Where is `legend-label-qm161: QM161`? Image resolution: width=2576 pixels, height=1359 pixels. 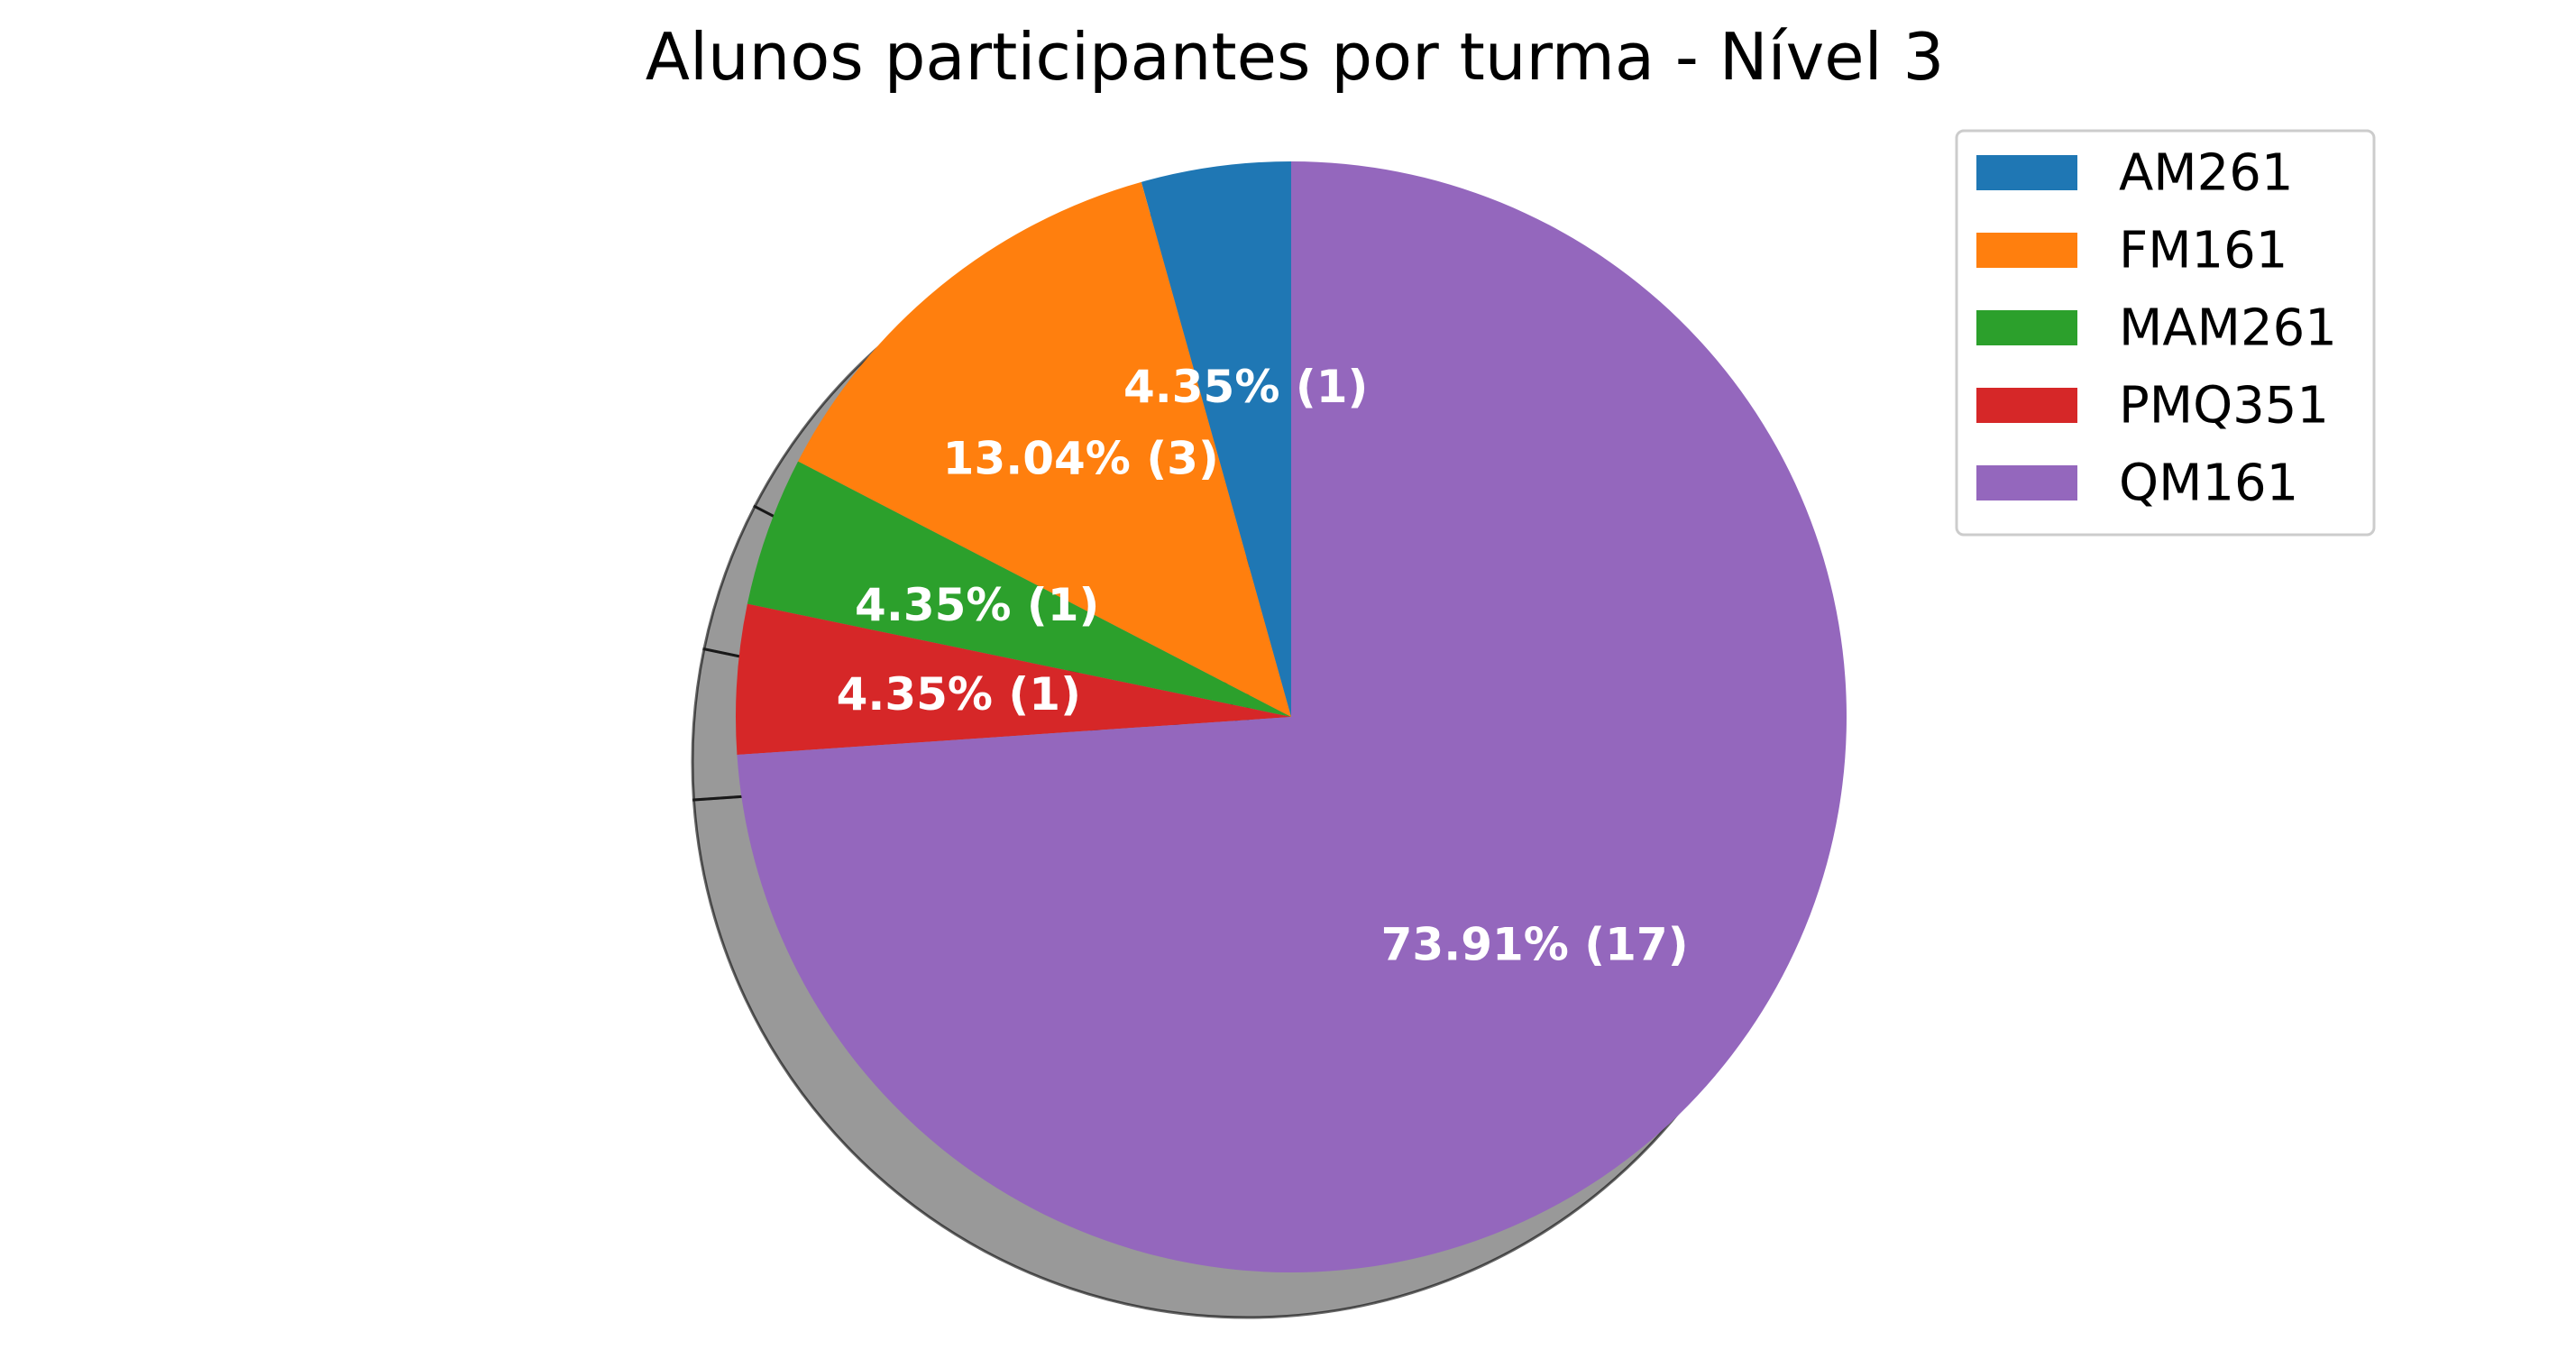
legend-label-qm161: QM161 is located at coordinates (2208, 484).